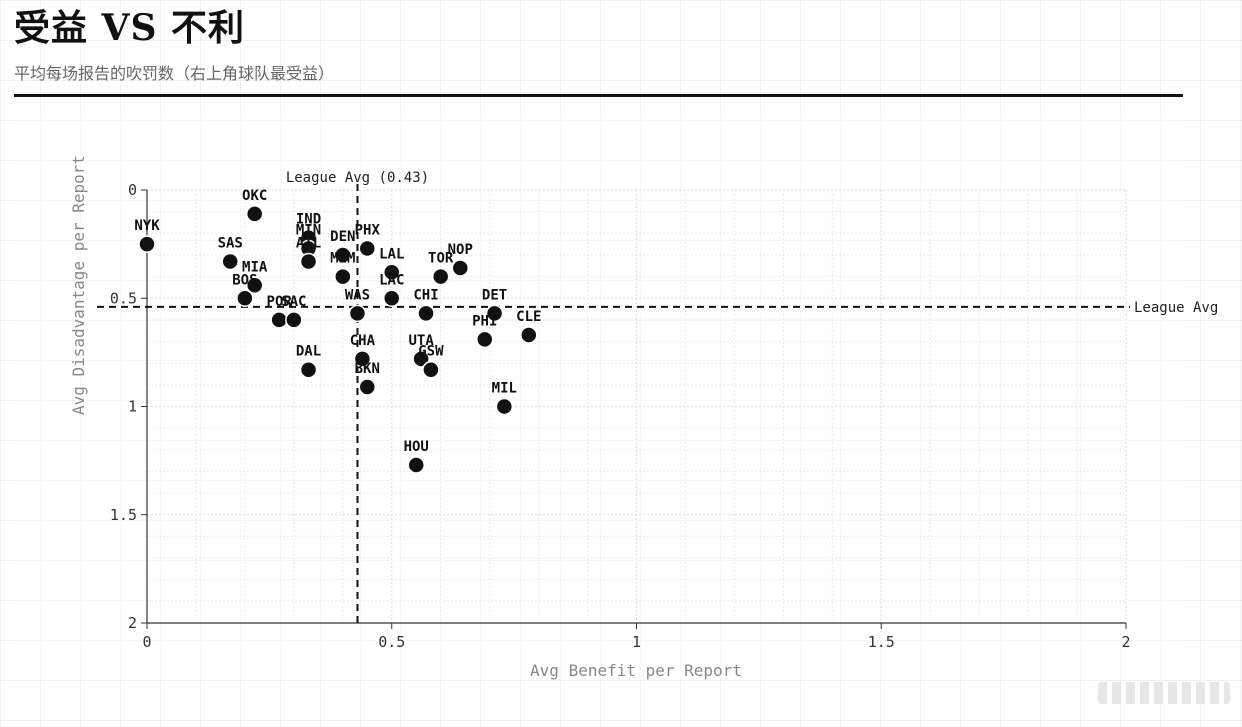  I want to click on team-label-nyk: NYK, so click(147, 226).